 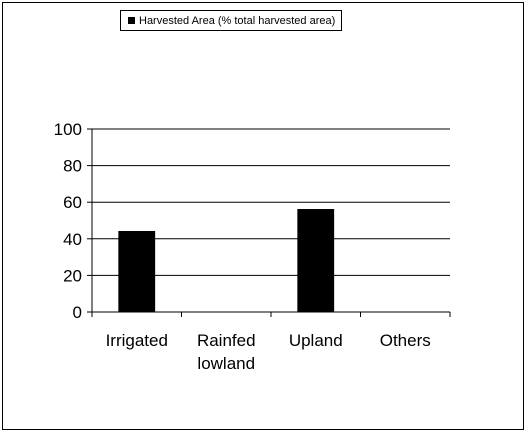 I want to click on x-tick-label: Others, so click(x=405, y=340).